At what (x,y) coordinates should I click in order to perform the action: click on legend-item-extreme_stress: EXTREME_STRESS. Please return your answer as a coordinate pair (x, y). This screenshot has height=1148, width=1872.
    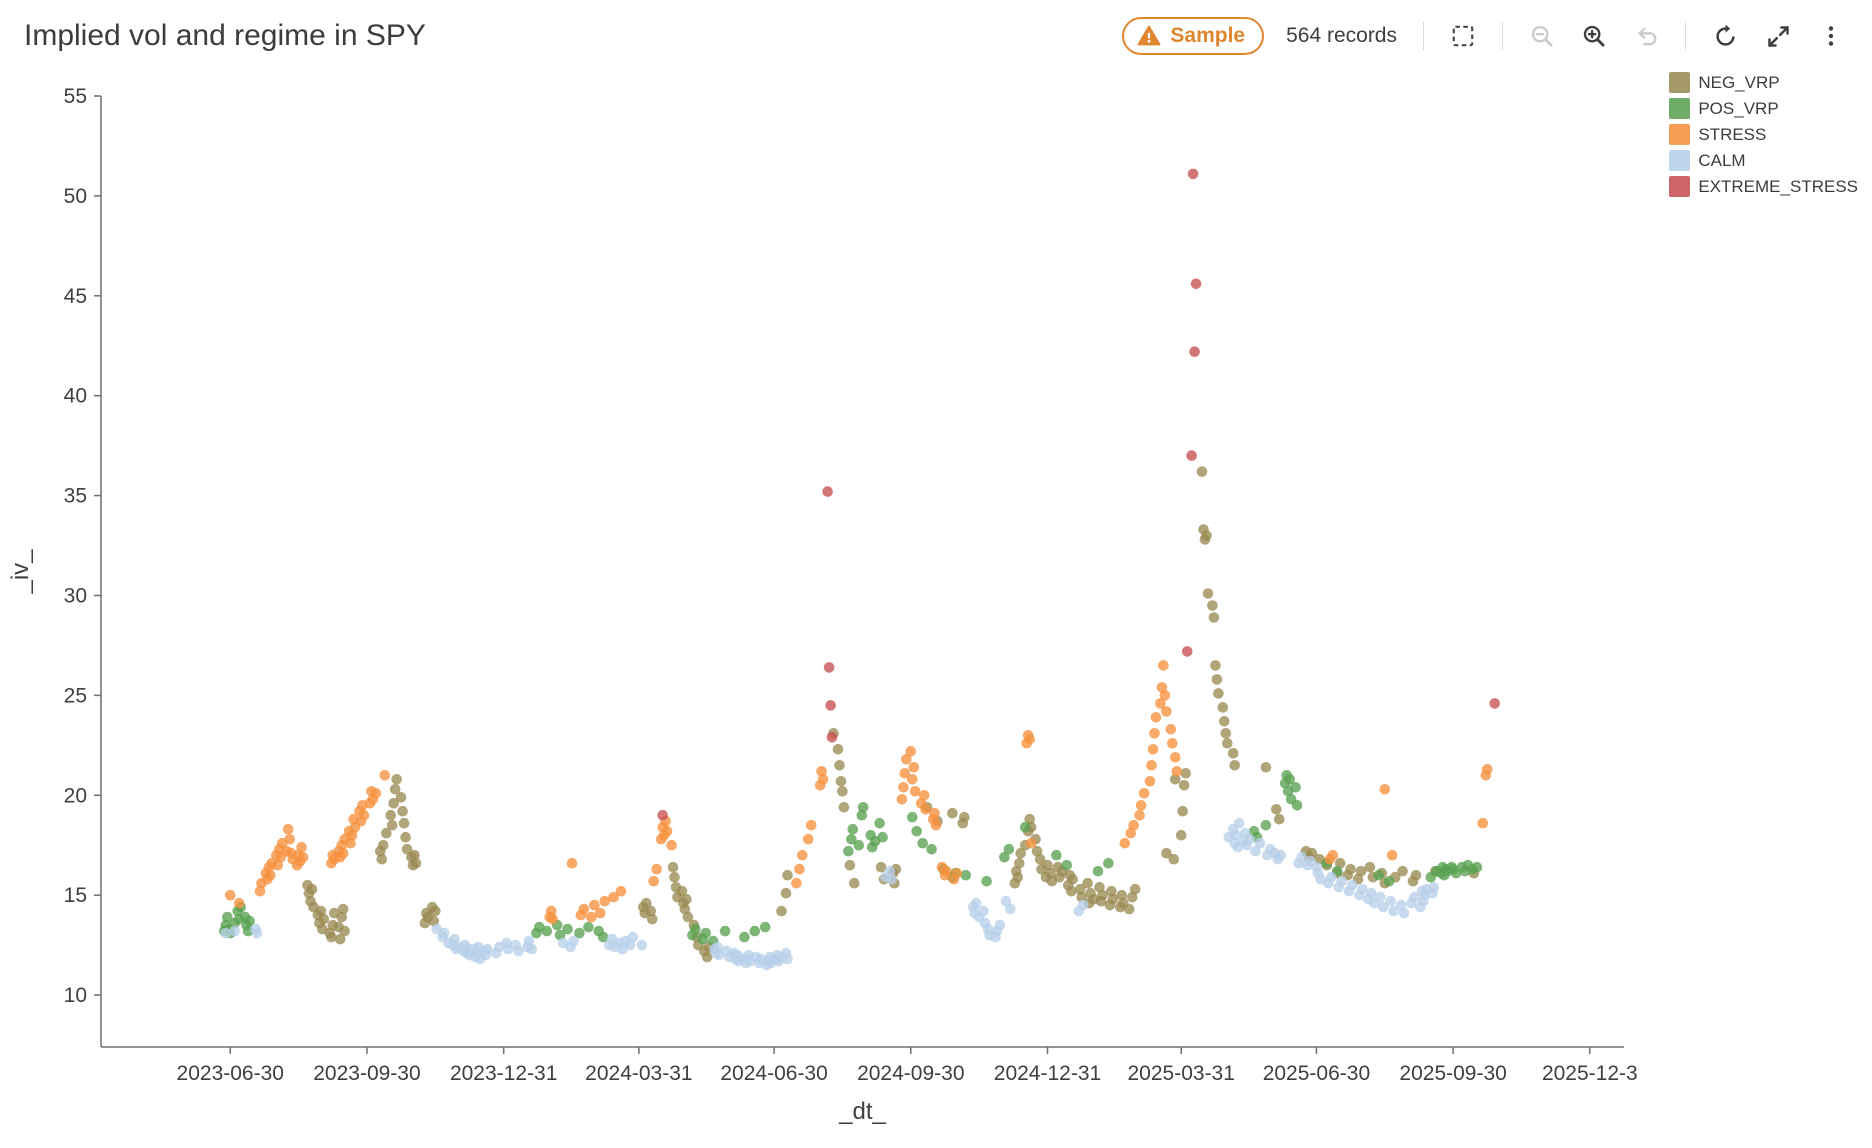
    Looking at the image, I should click on (1763, 186).